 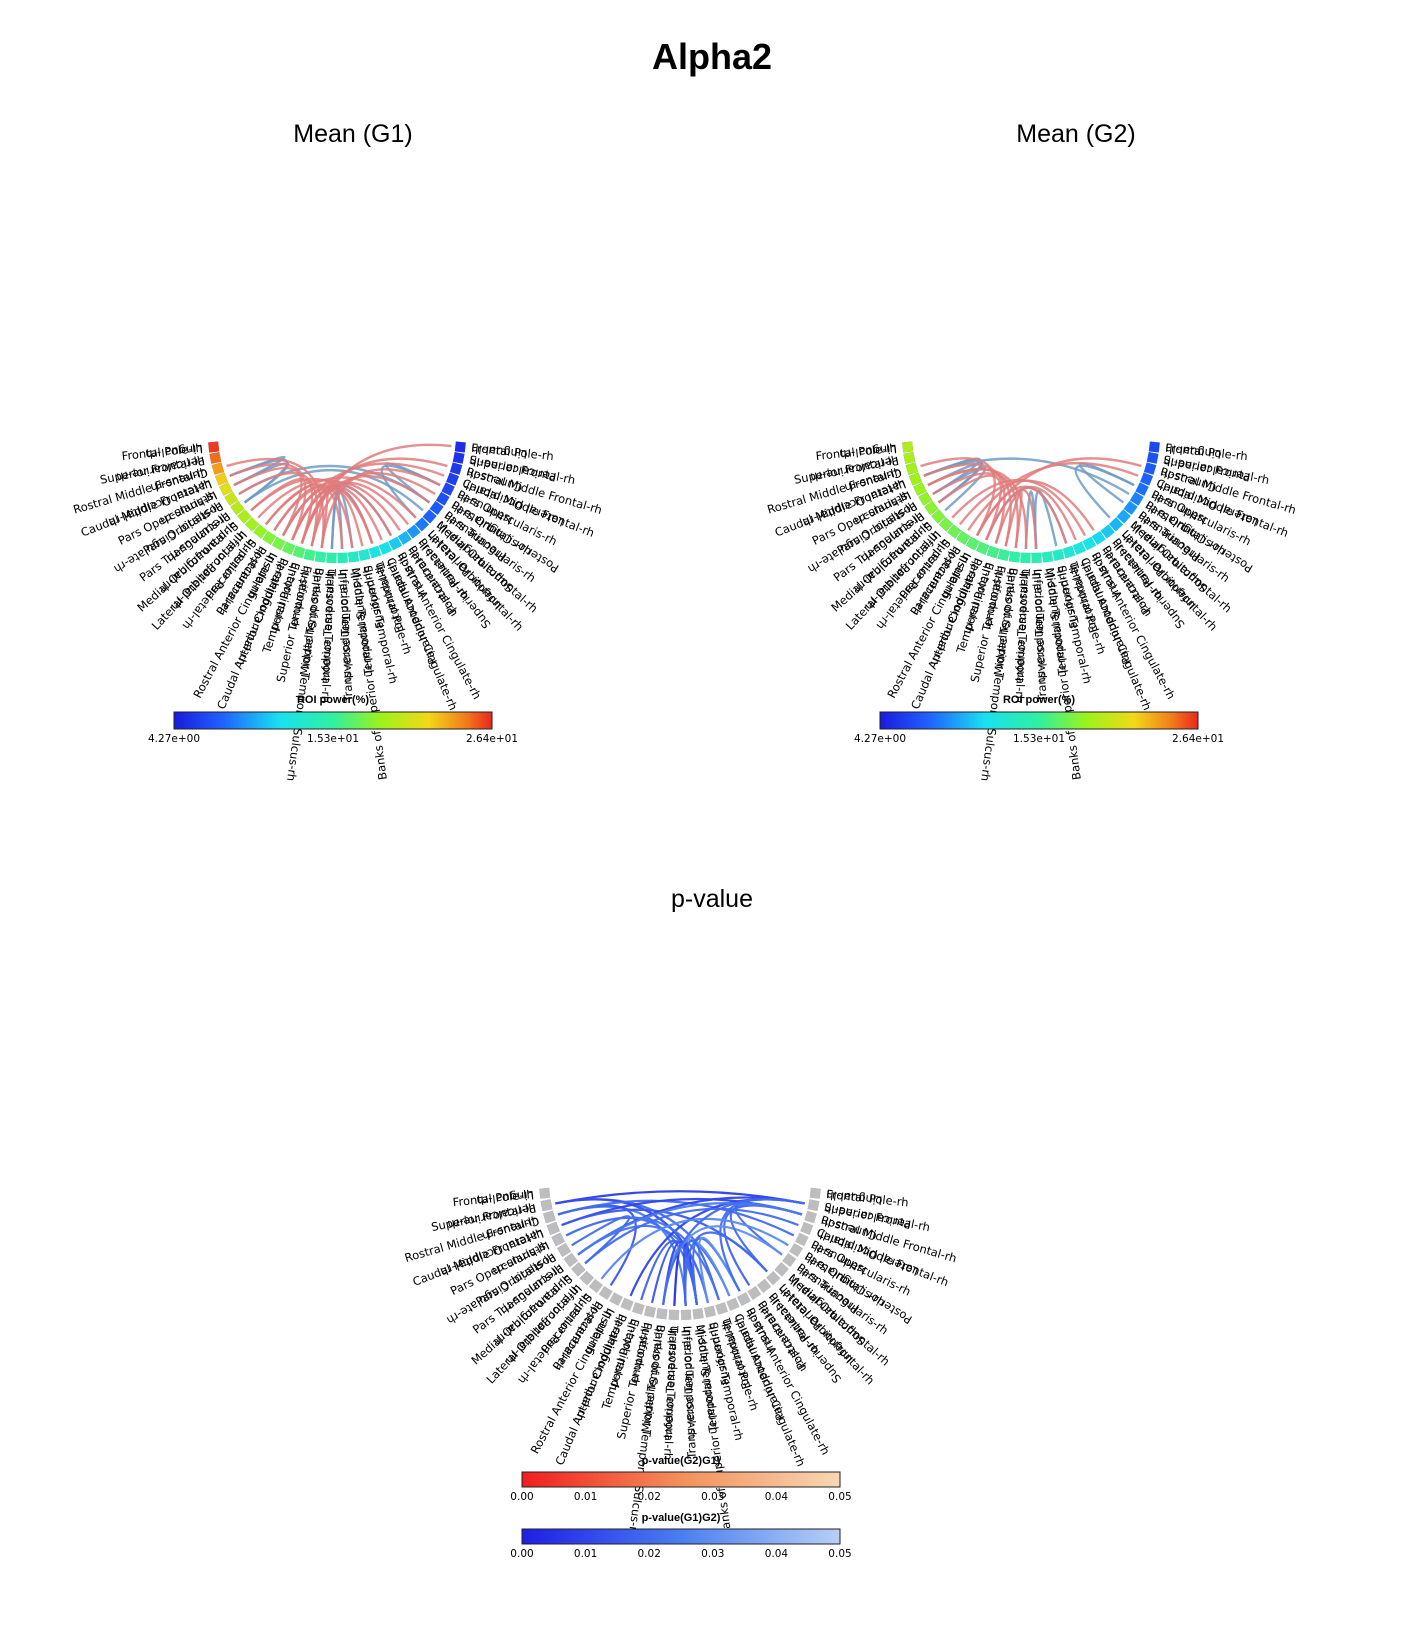 What do you see at coordinates (585, 1497) in the screenshot?
I see `colorbar-tick-label: 0.01` at bounding box center [585, 1497].